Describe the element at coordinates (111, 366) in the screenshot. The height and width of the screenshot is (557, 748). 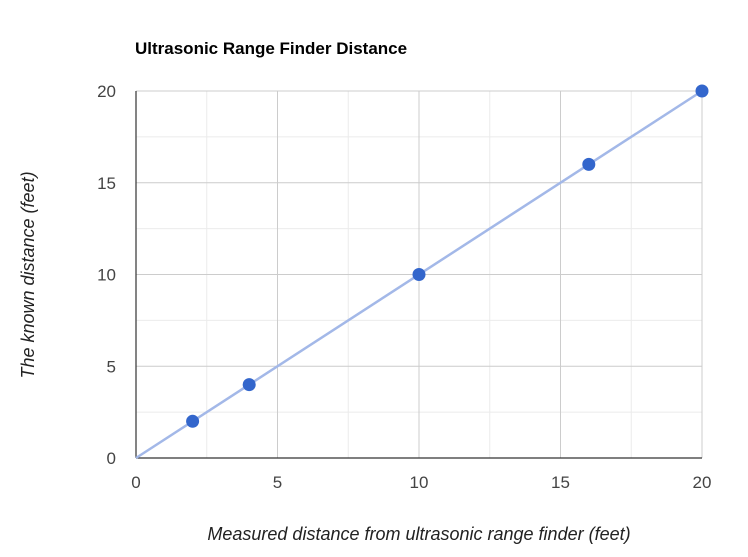
I see `y-tick-label: 5` at that location.